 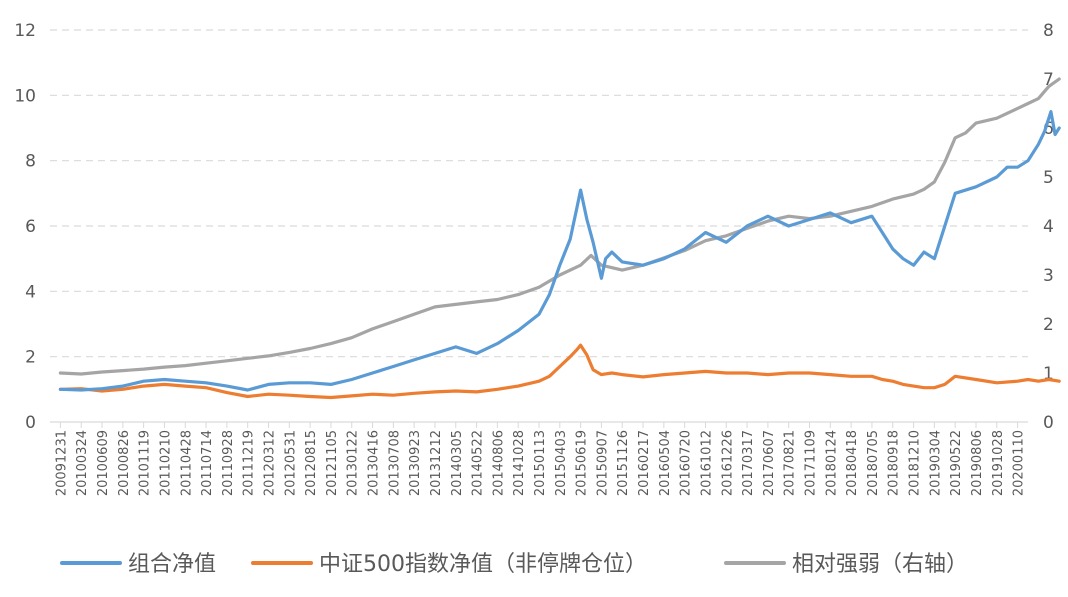 What do you see at coordinates (415, 463) in the screenshot?
I see `x-tick-label: 20130923` at bounding box center [415, 463].